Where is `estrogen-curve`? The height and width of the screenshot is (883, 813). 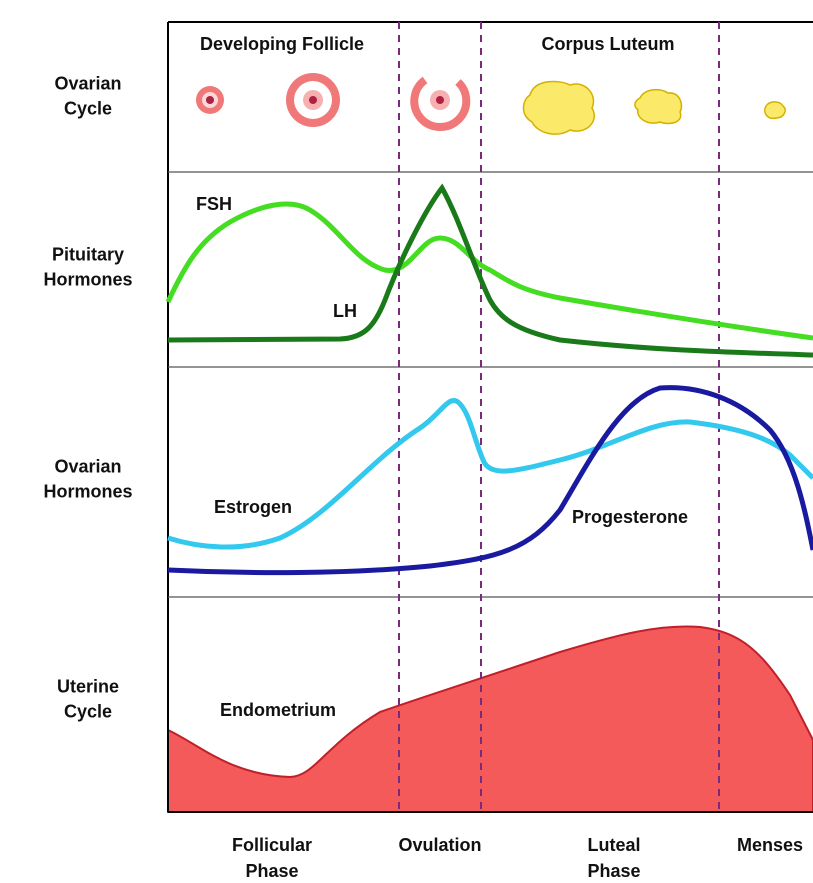
estrogen-curve is located at coordinates (490, 474).